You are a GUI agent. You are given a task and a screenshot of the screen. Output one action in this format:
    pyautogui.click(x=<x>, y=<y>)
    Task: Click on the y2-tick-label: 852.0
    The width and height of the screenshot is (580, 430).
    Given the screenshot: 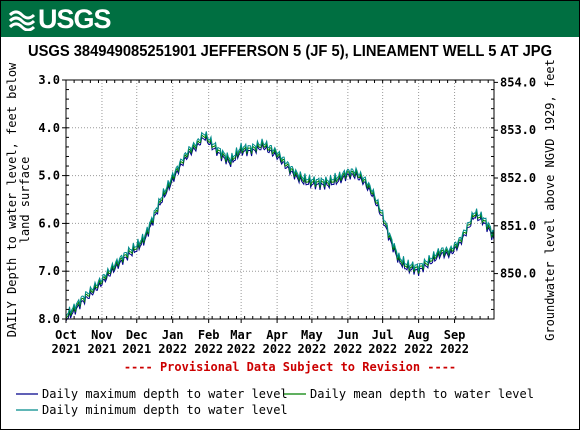 What is the action you would take?
    pyautogui.click(x=518, y=178)
    